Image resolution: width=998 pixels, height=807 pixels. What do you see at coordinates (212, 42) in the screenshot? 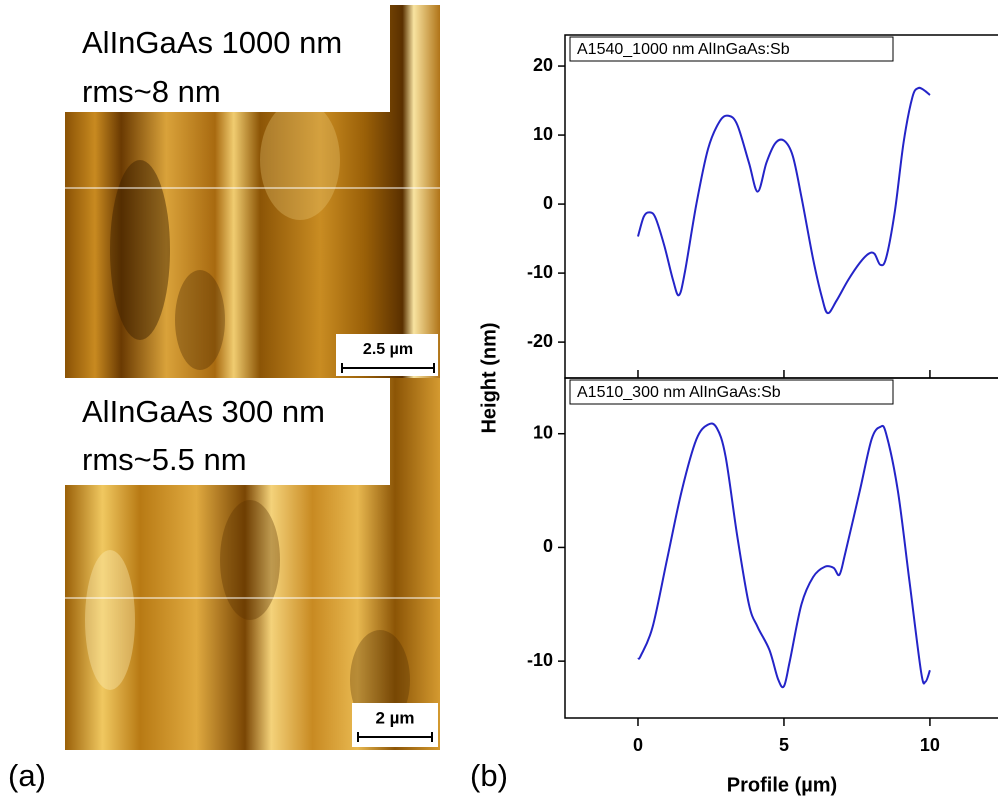
I see `image-label: AlInGaAs 1000 nm` at bounding box center [212, 42].